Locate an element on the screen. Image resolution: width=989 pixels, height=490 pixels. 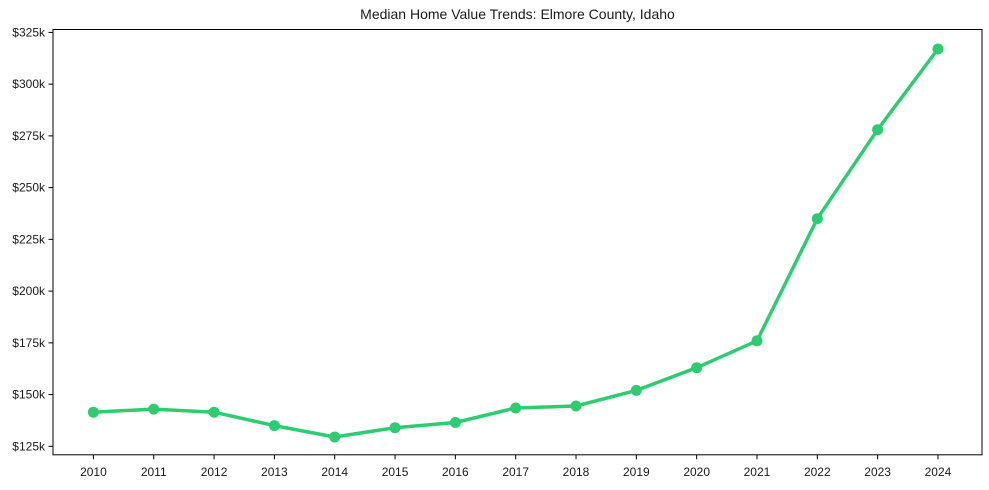
y-axis-tick-label: $275k is located at coordinates (29, 136).